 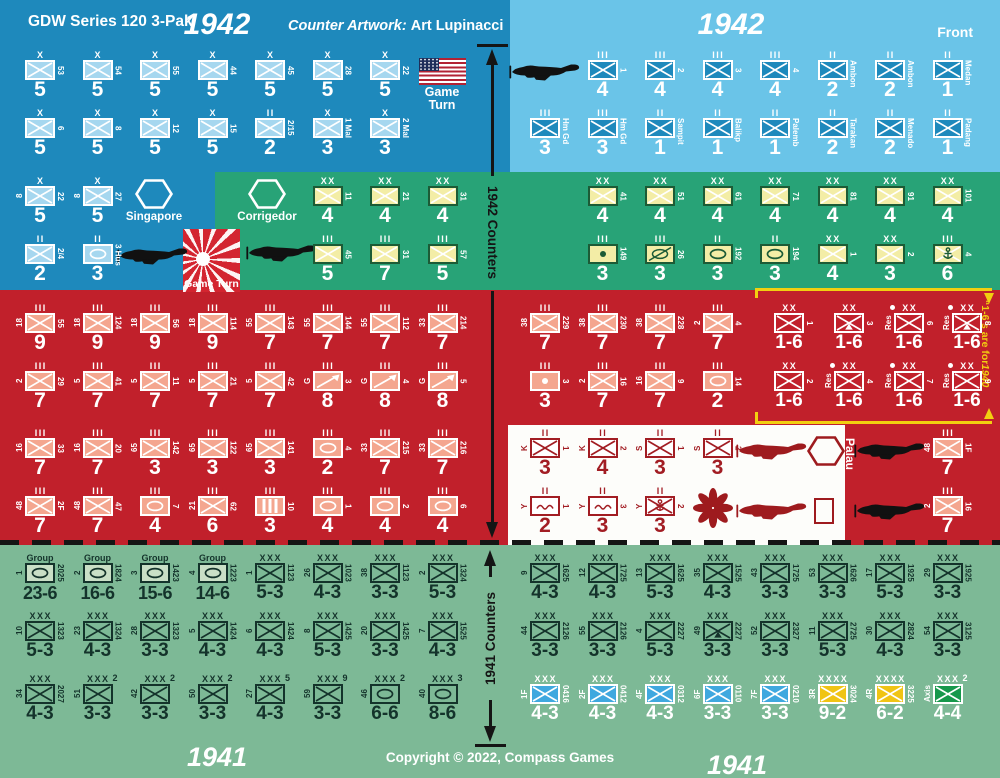 I want to click on unit-id-right: 0110, so click(x=738, y=694).